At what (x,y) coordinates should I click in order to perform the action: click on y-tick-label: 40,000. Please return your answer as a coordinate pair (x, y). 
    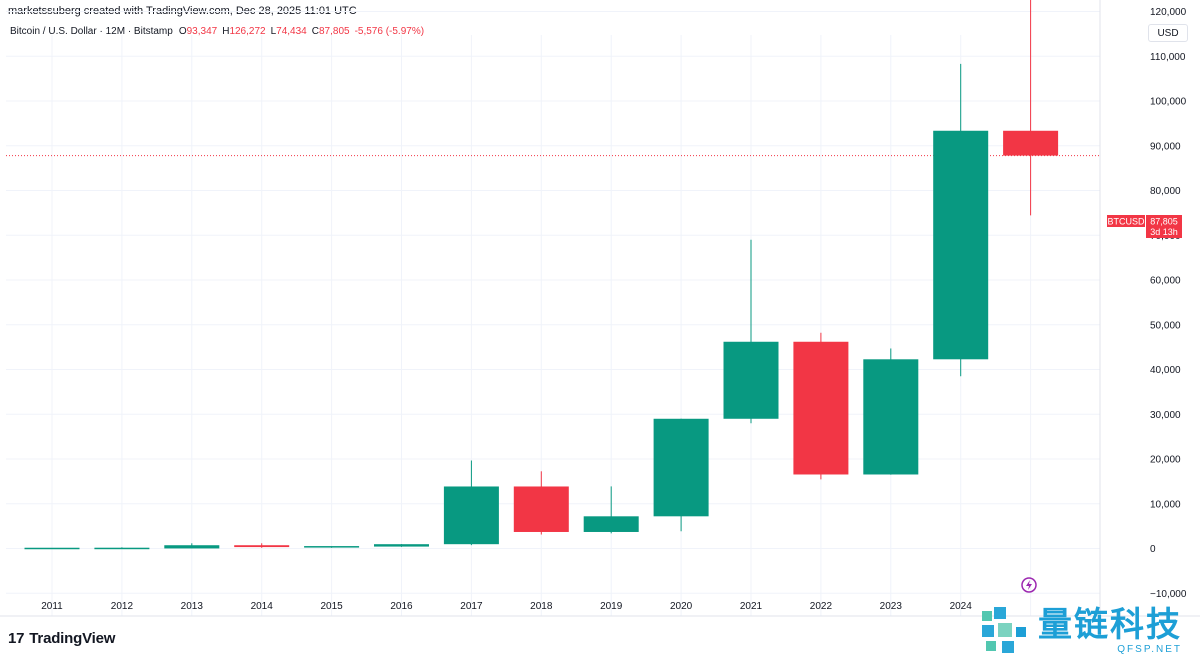
    Looking at the image, I should click on (1165, 370).